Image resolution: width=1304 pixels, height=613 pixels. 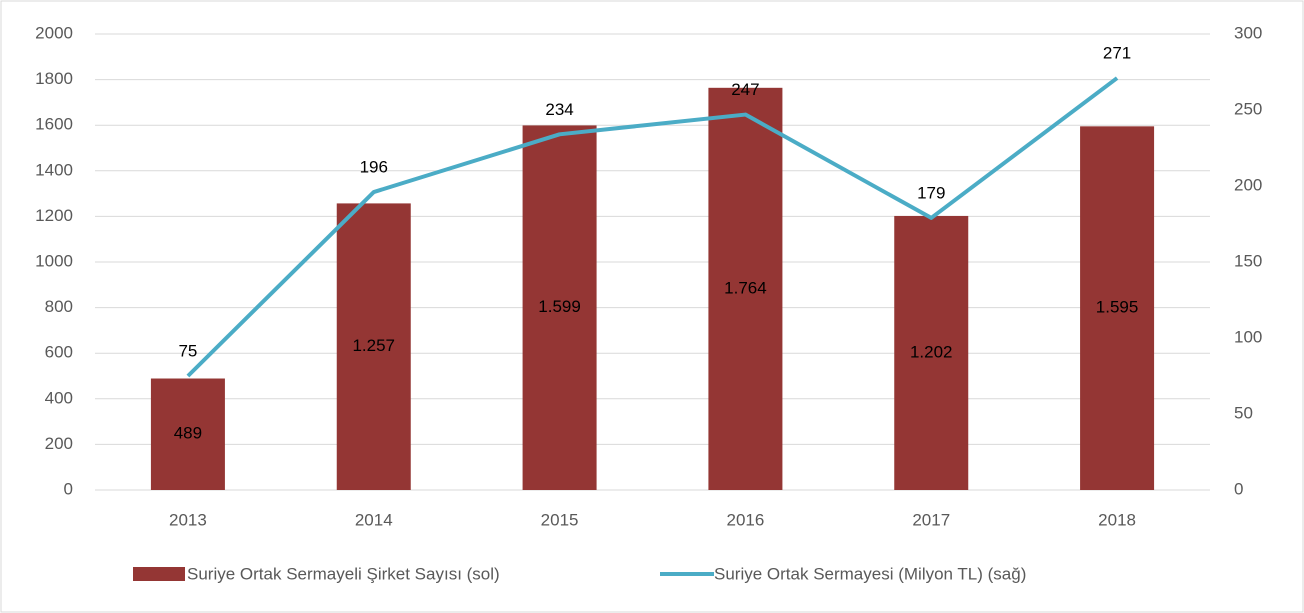 I want to click on bar-value-label: 1.599, so click(x=559, y=306).